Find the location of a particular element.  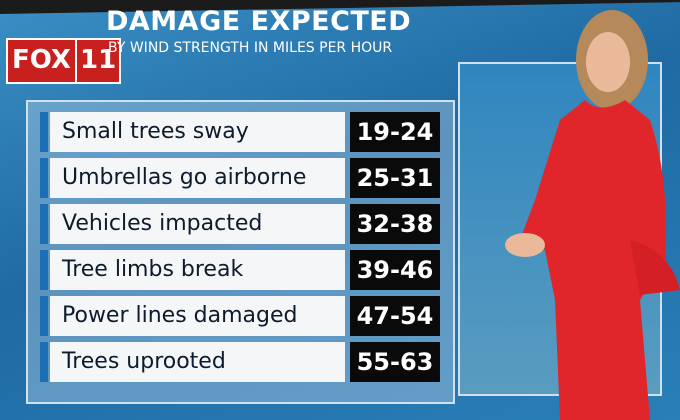

logo-number: 11 is located at coordinates (97, 61).